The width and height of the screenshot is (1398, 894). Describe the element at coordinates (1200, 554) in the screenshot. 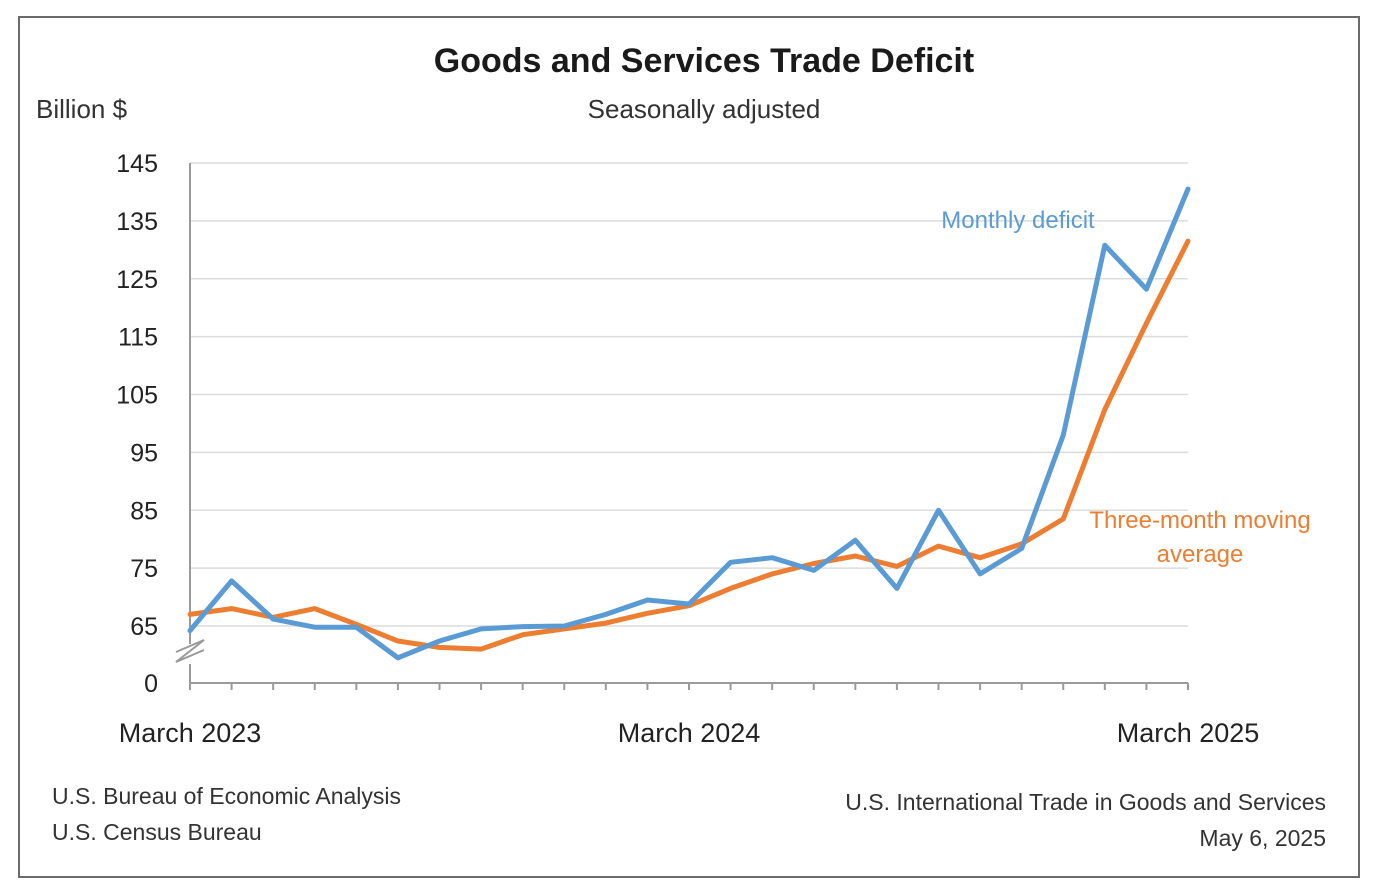

I see `legend-moving-average-line2: average` at that location.